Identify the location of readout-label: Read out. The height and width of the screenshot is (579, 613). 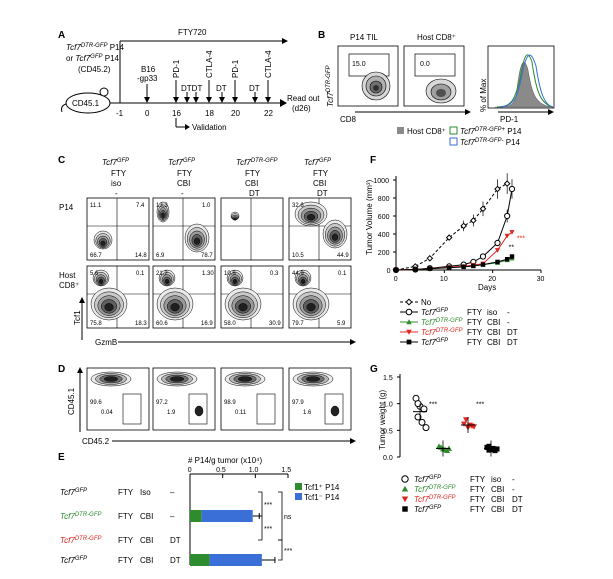
(303, 98).